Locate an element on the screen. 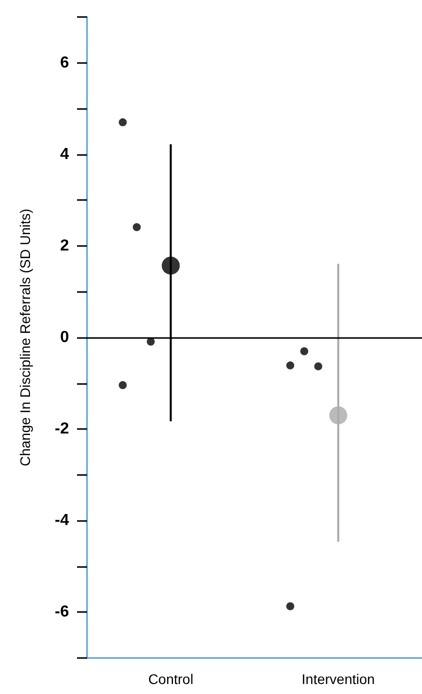 This screenshot has height=694, width=422. y-tick-label: -4 is located at coordinates (62, 521).